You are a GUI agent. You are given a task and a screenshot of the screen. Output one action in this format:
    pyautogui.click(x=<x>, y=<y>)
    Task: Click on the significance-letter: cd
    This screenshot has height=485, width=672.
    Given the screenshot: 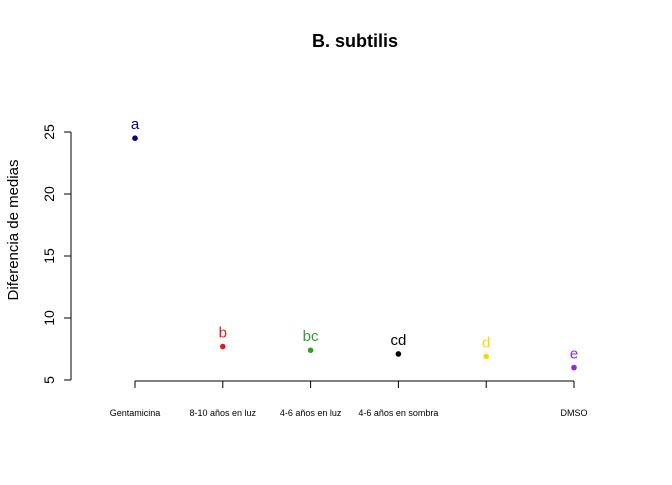 What is the action you would take?
    pyautogui.click(x=398, y=340)
    